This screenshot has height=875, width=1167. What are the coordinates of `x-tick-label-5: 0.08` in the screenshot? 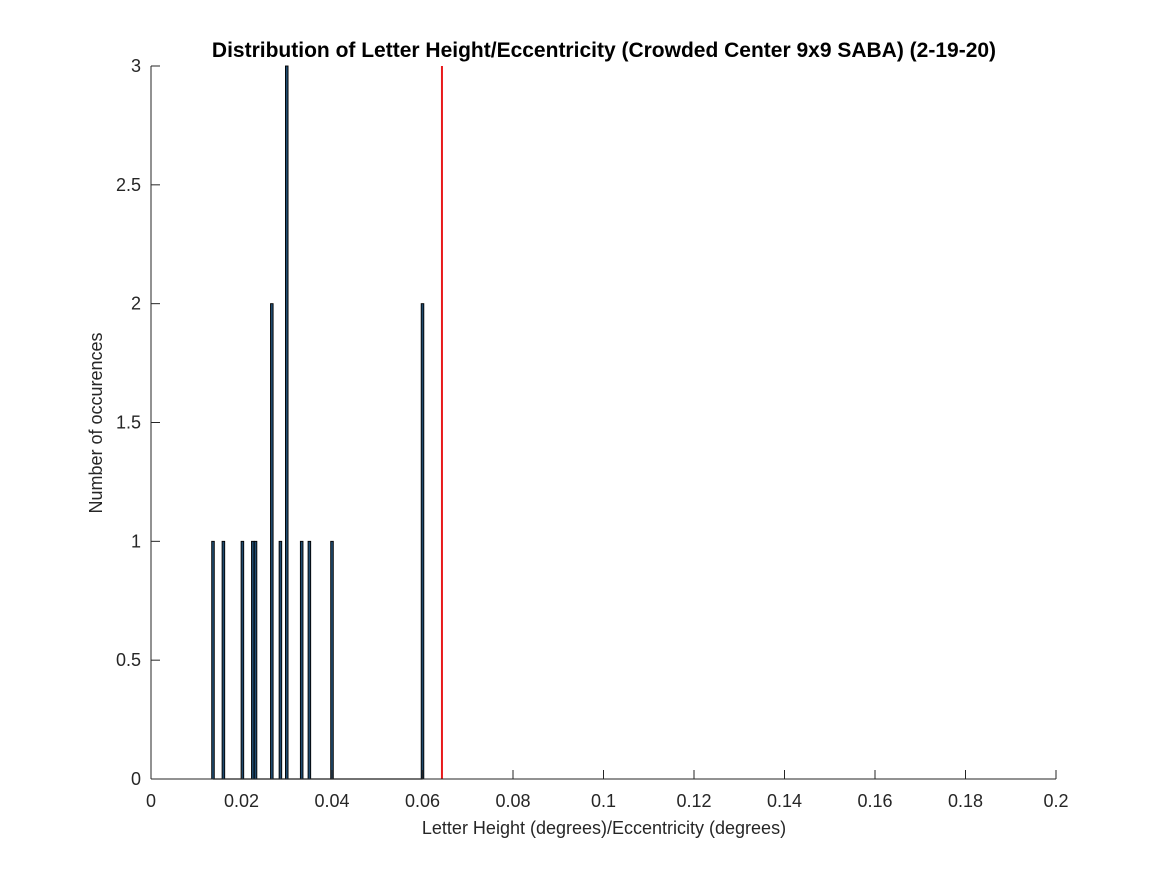 It's located at (512, 801).